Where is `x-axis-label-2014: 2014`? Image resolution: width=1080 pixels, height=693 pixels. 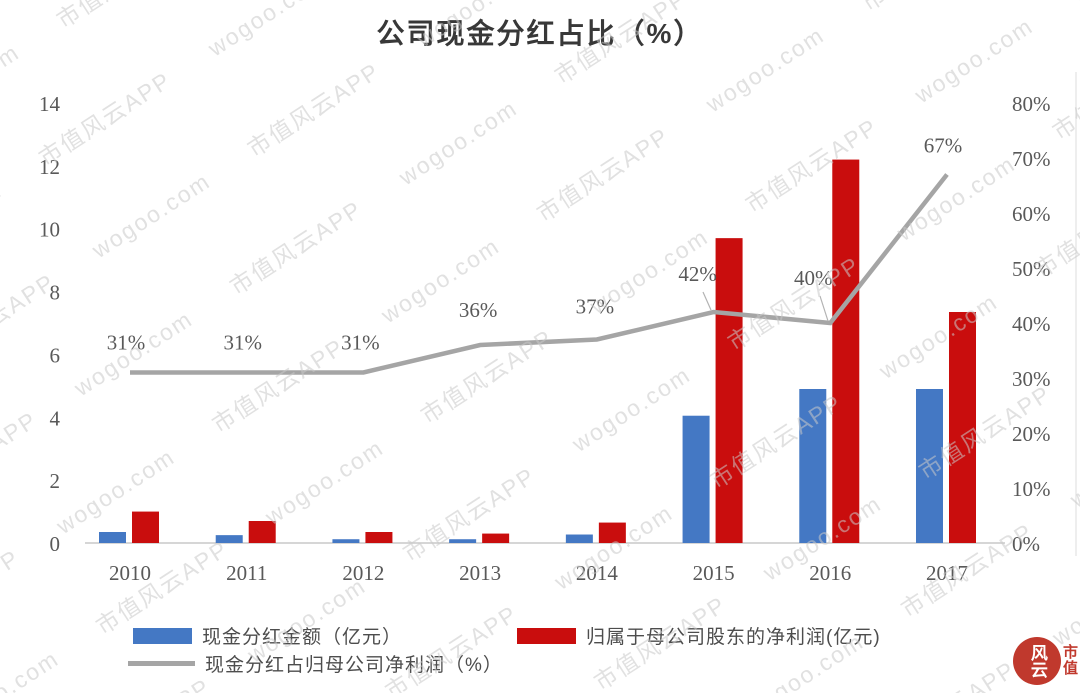 x-axis-label-2014: 2014 is located at coordinates (597, 573).